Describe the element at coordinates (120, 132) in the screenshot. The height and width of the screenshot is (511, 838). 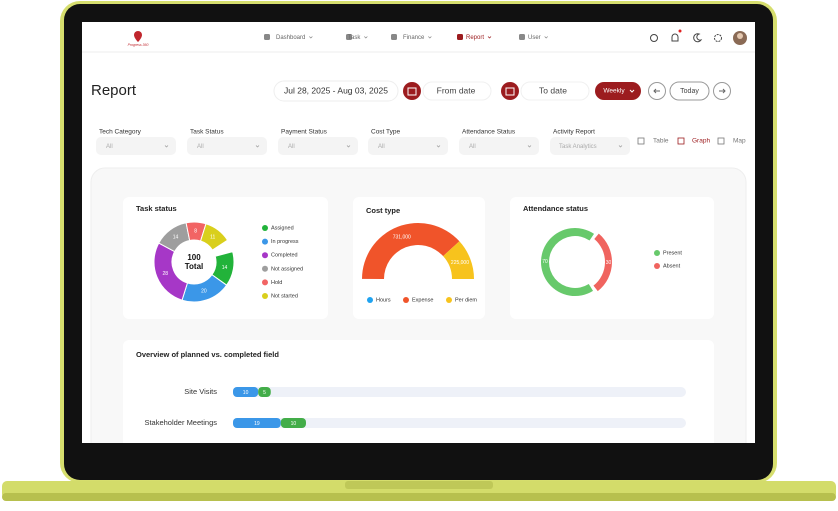
I see `filter-label: Tech Category` at that location.